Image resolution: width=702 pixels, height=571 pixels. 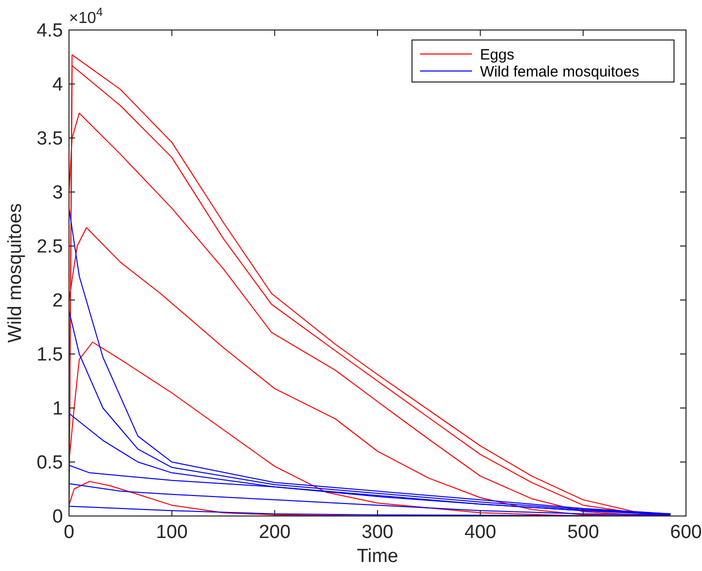 I want to click on y-tick-label: 2, so click(x=57, y=301).